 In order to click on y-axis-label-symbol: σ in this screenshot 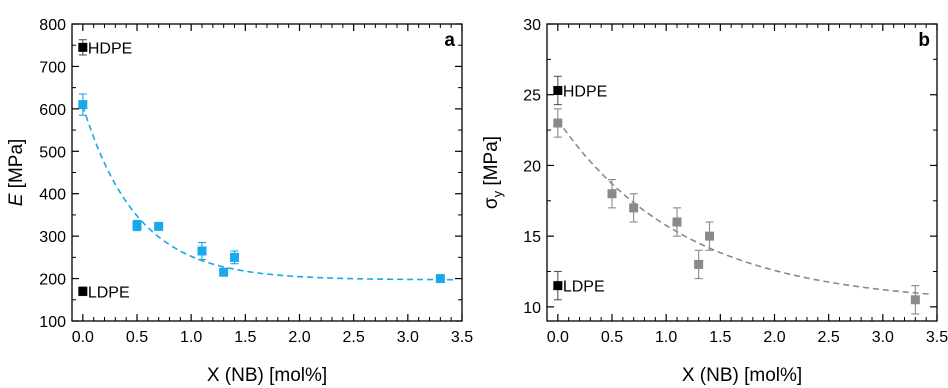, I will do `click(491, 203)`.